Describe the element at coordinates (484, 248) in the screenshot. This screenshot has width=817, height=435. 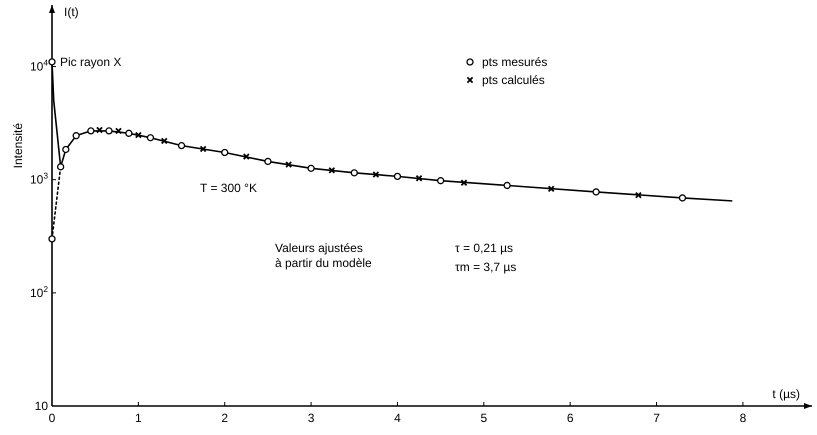
I see `annotation: τ = 0,21 µs` at that location.